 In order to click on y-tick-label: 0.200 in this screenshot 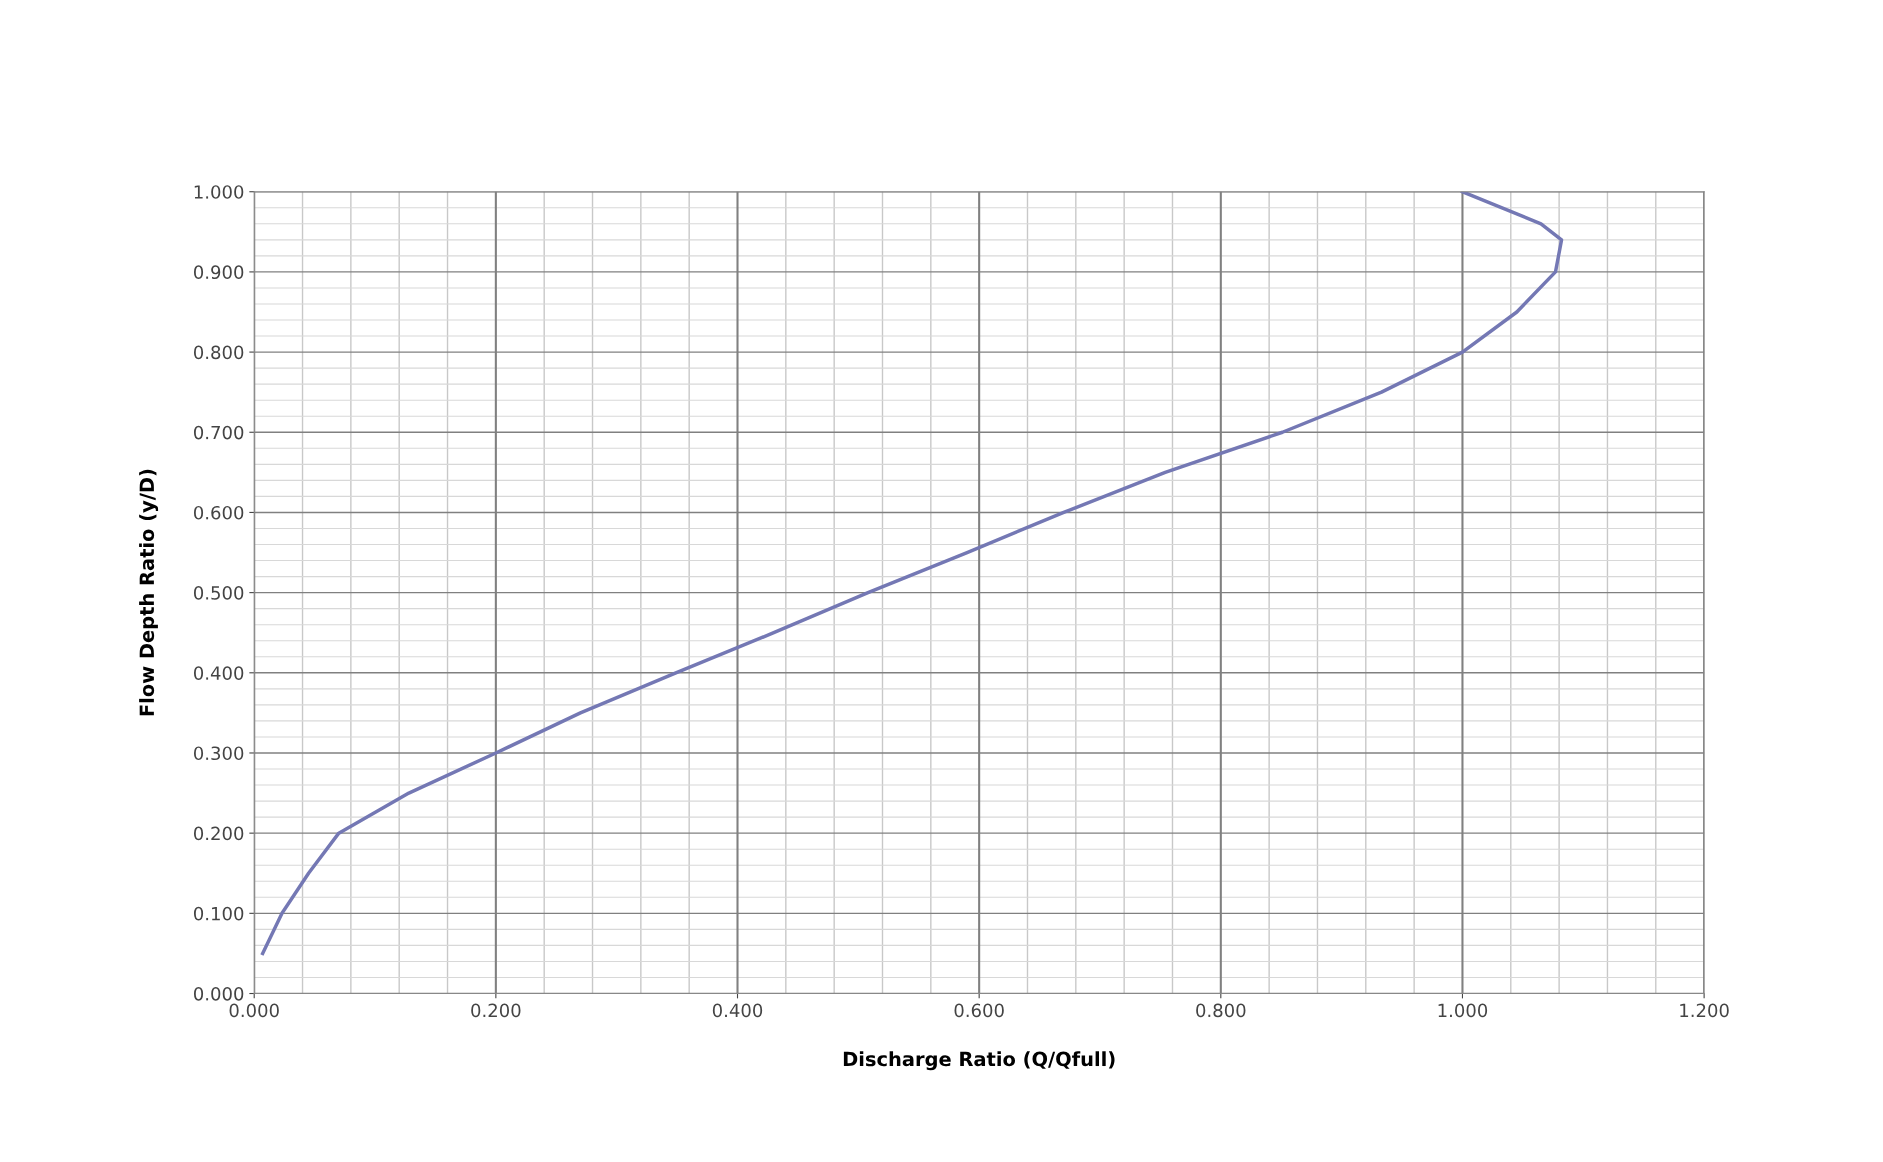, I will do `click(218, 833)`.